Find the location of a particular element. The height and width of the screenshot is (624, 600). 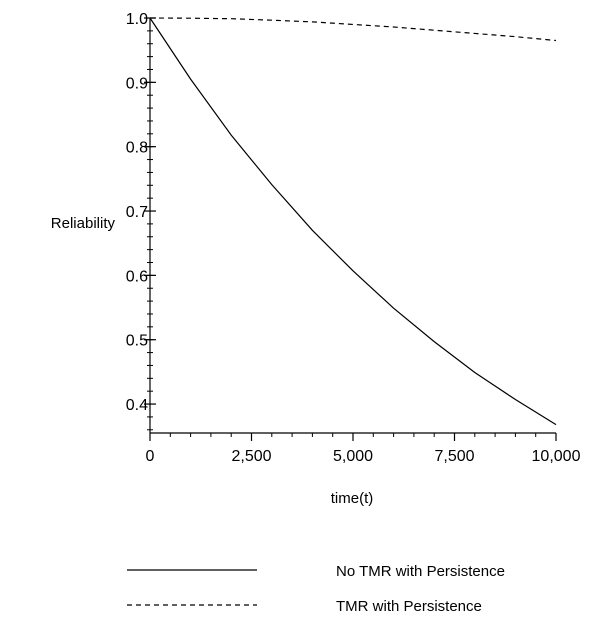

y-tick-label: 1.0 is located at coordinates (137, 19).